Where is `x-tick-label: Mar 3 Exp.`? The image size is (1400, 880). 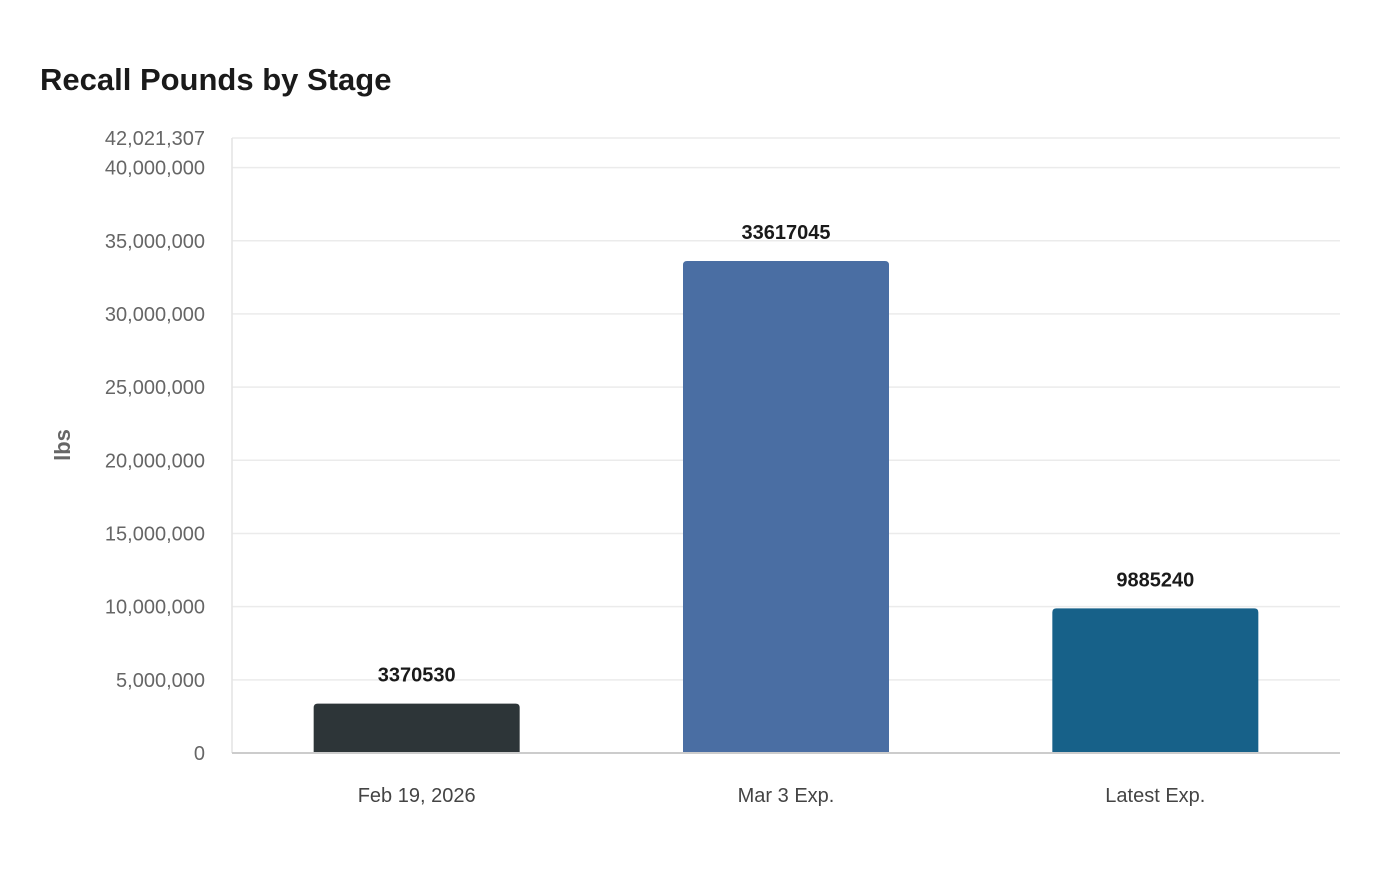 x-tick-label: Mar 3 Exp. is located at coordinates (786, 796).